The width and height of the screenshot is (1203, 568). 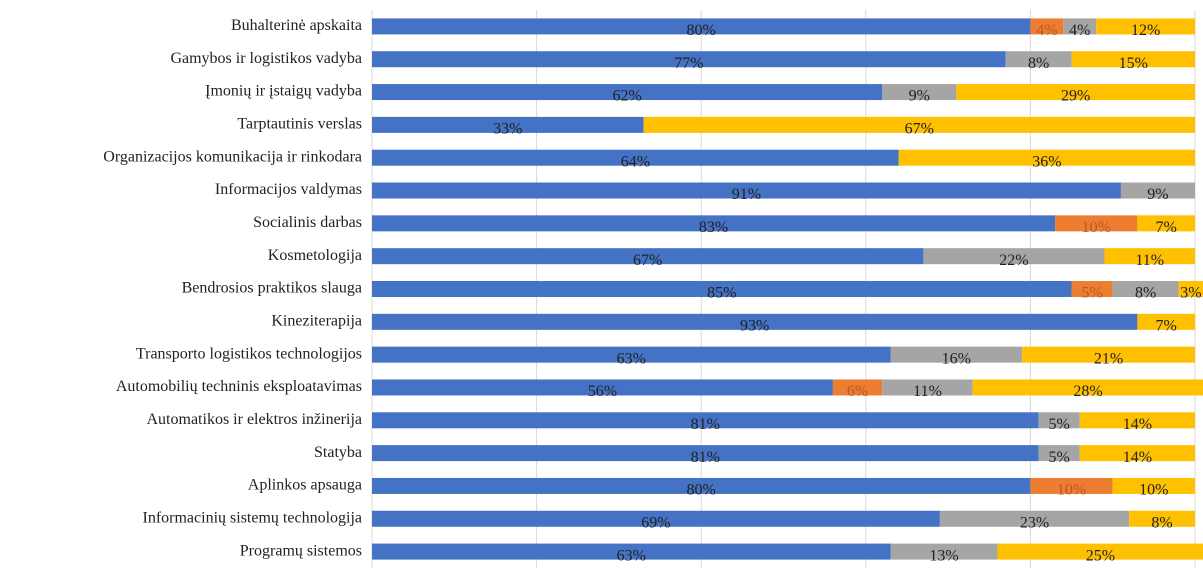 What do you see at coordinates (626, 96) in the screenshot?
I see `data-label: 62%` at bounding box center [626, 96].